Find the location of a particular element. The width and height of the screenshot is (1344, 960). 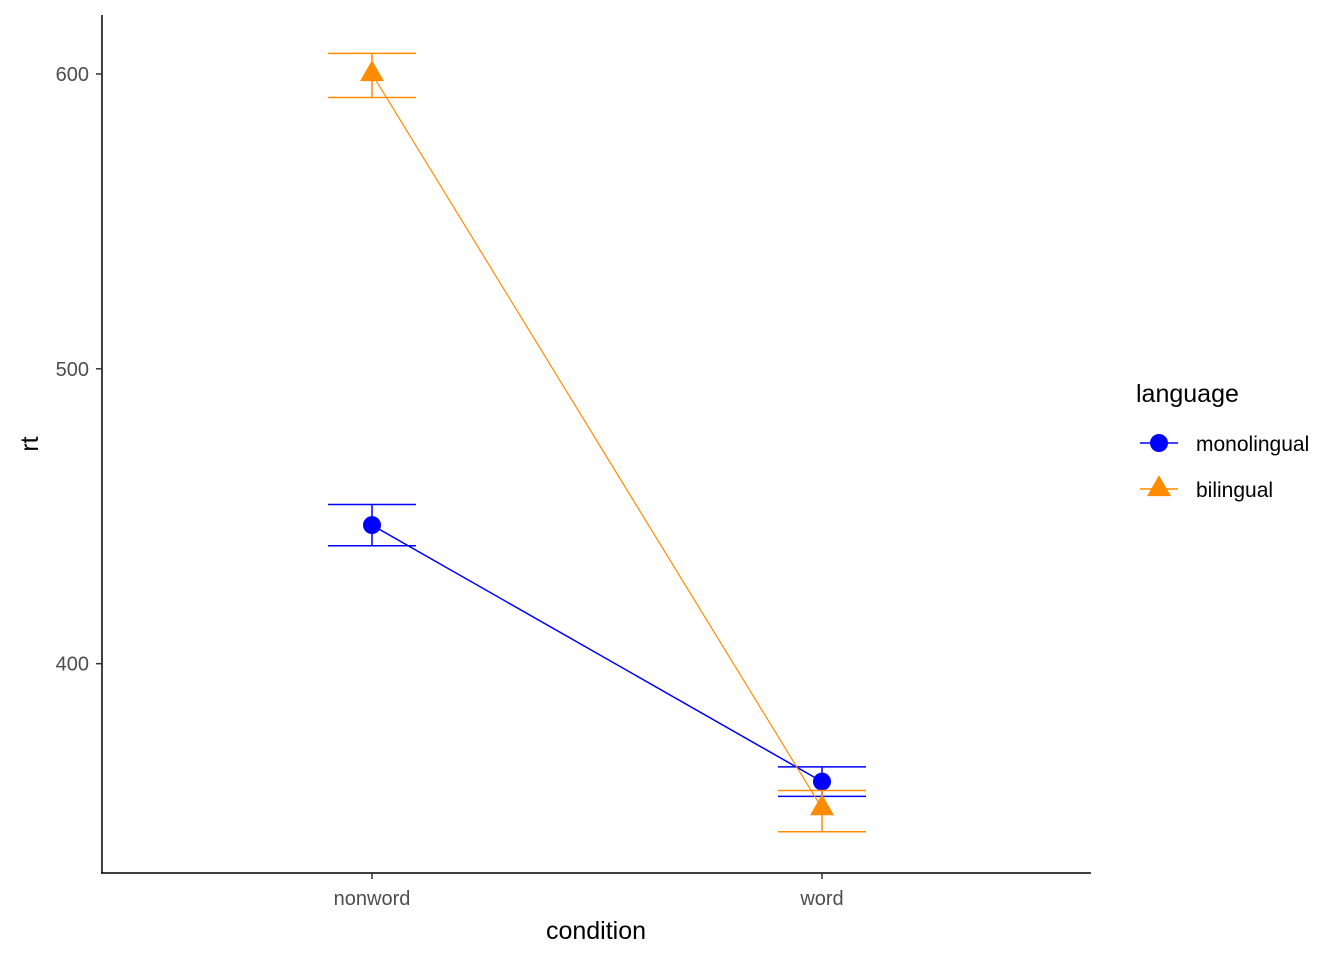

legend-item-bilingual: bilingual is located at coordinates (1206, 488).